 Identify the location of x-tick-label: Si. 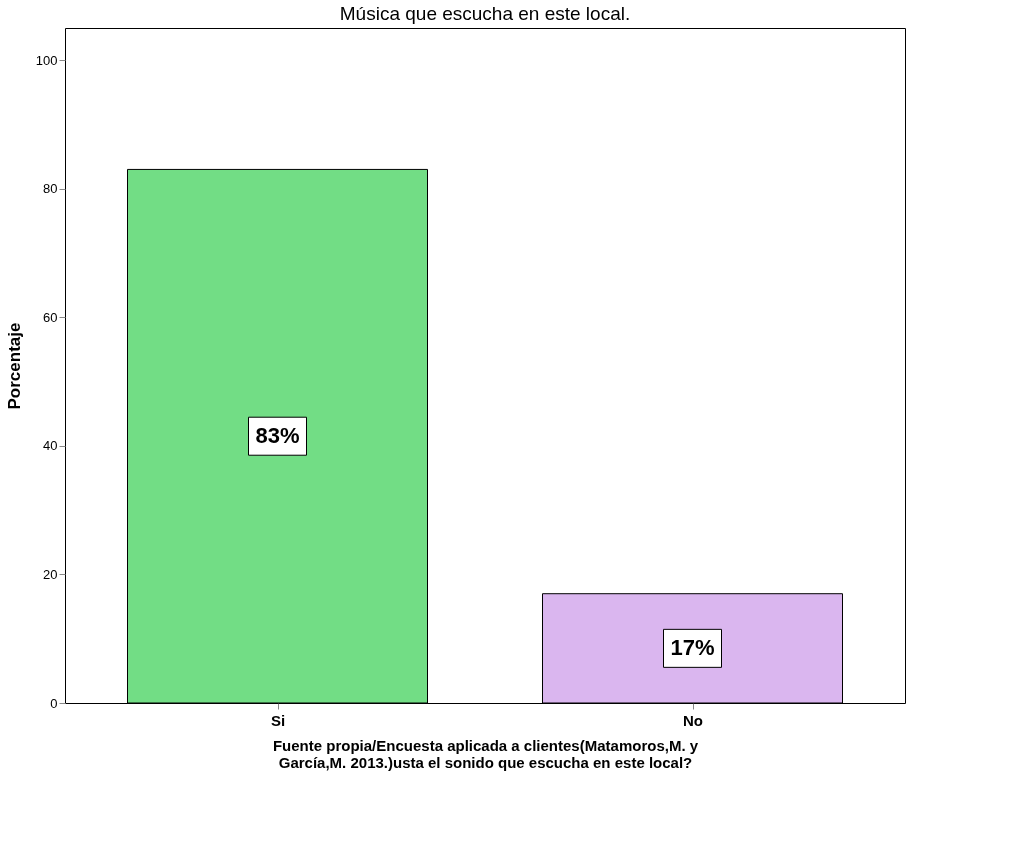
(278, 720).